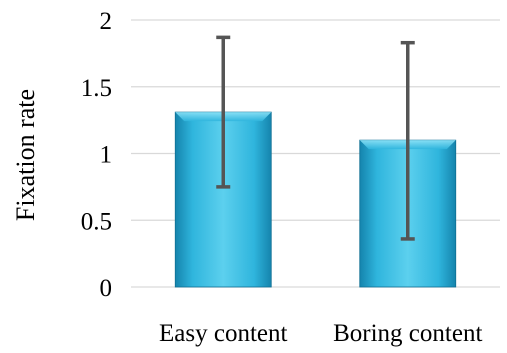  I want to click on y-tick-label: 2, so click(106, 21).